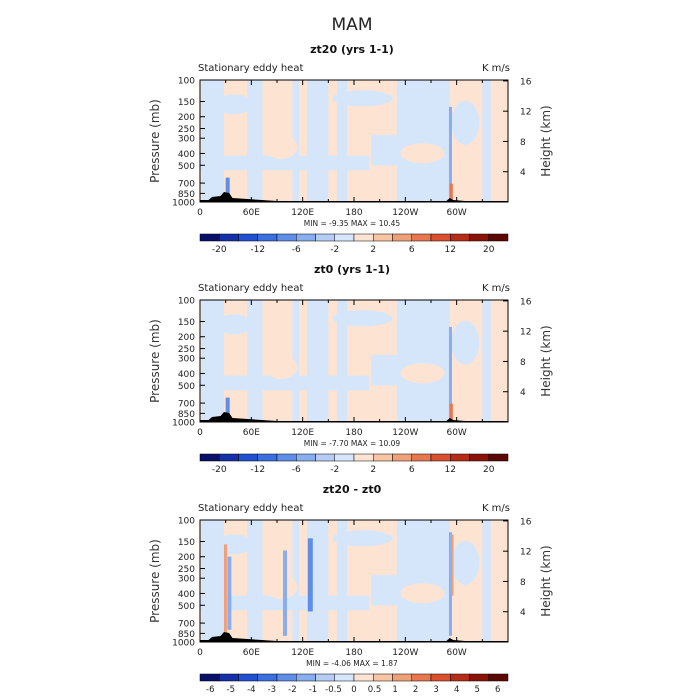 This screenshot has height=700, width=700. I want to click on figure-title: MAM, so click(352, 25).